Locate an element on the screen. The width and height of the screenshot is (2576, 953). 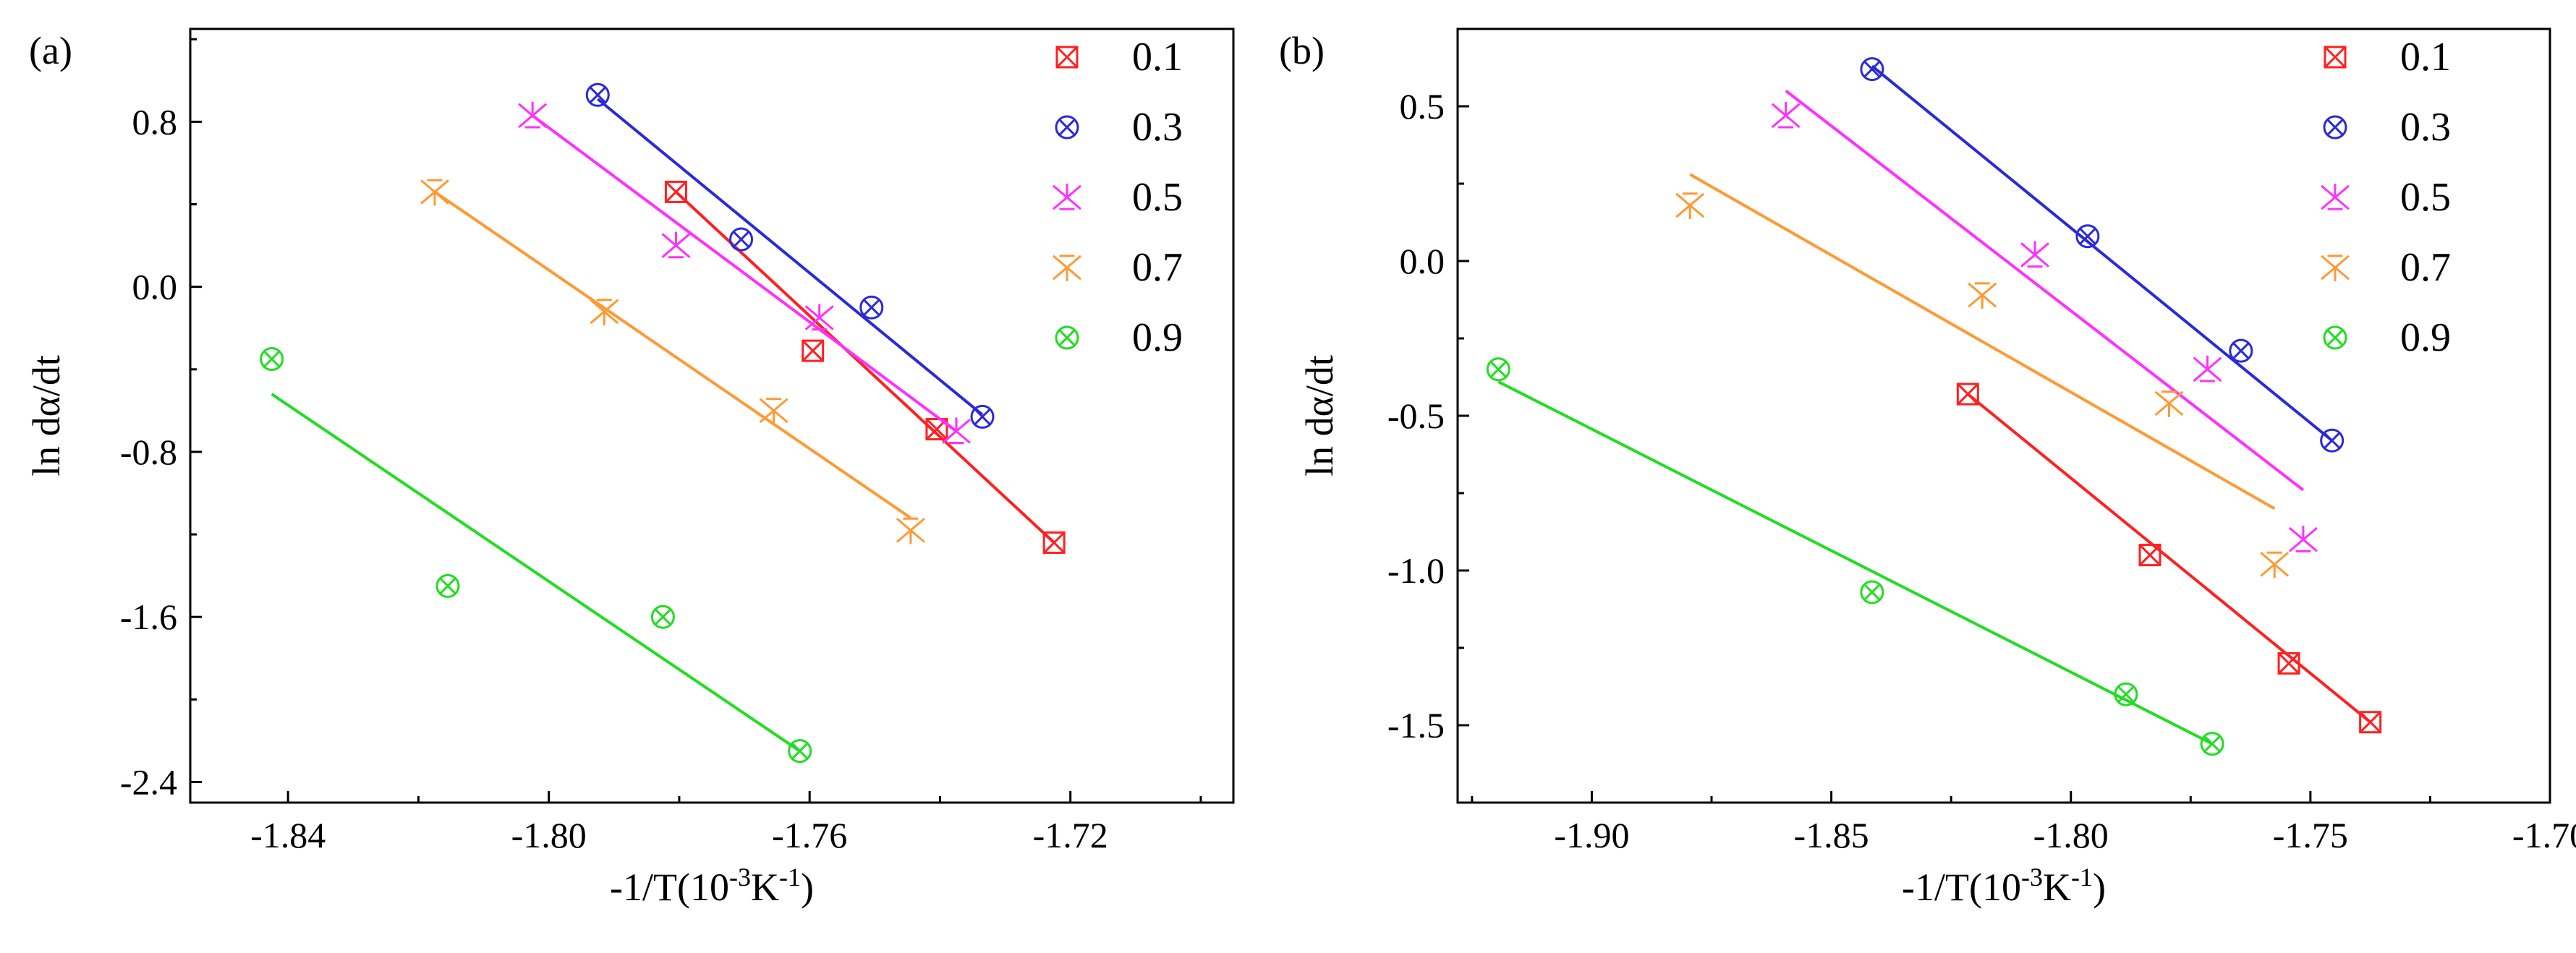
fit-line-0.1 is located at coordinates (2169, 558).